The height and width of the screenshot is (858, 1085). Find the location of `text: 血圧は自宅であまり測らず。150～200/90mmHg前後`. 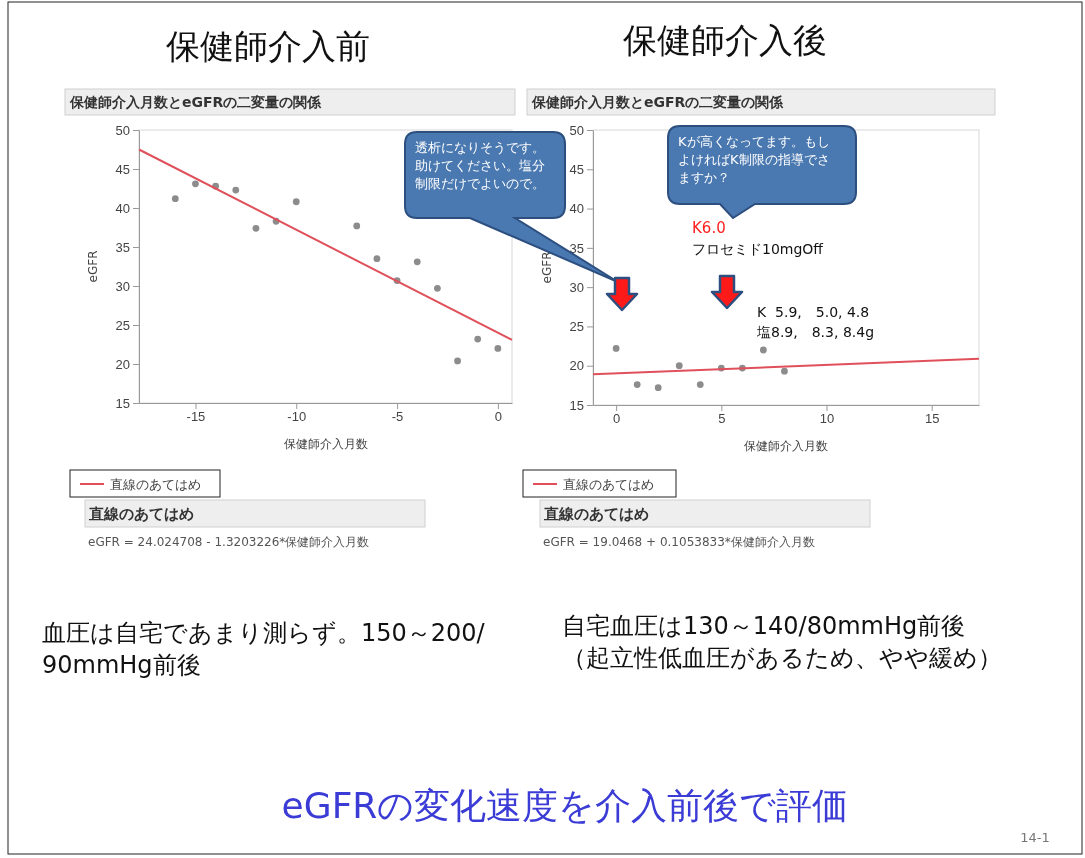

text: 血圧は自宅であまり測らず。150～200/90mmHg前後 is located at coordinates (264, 649).